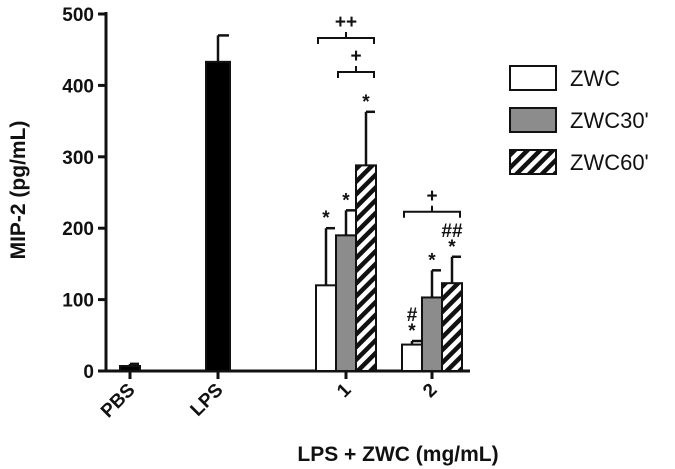 The width and height of the screenshot is (675, 469). What do you see at coordinates (18, 190) in the screenshot?
I see `y-axis-title: MIP-2 (pg/mL)` at bounding box center [18, 190].